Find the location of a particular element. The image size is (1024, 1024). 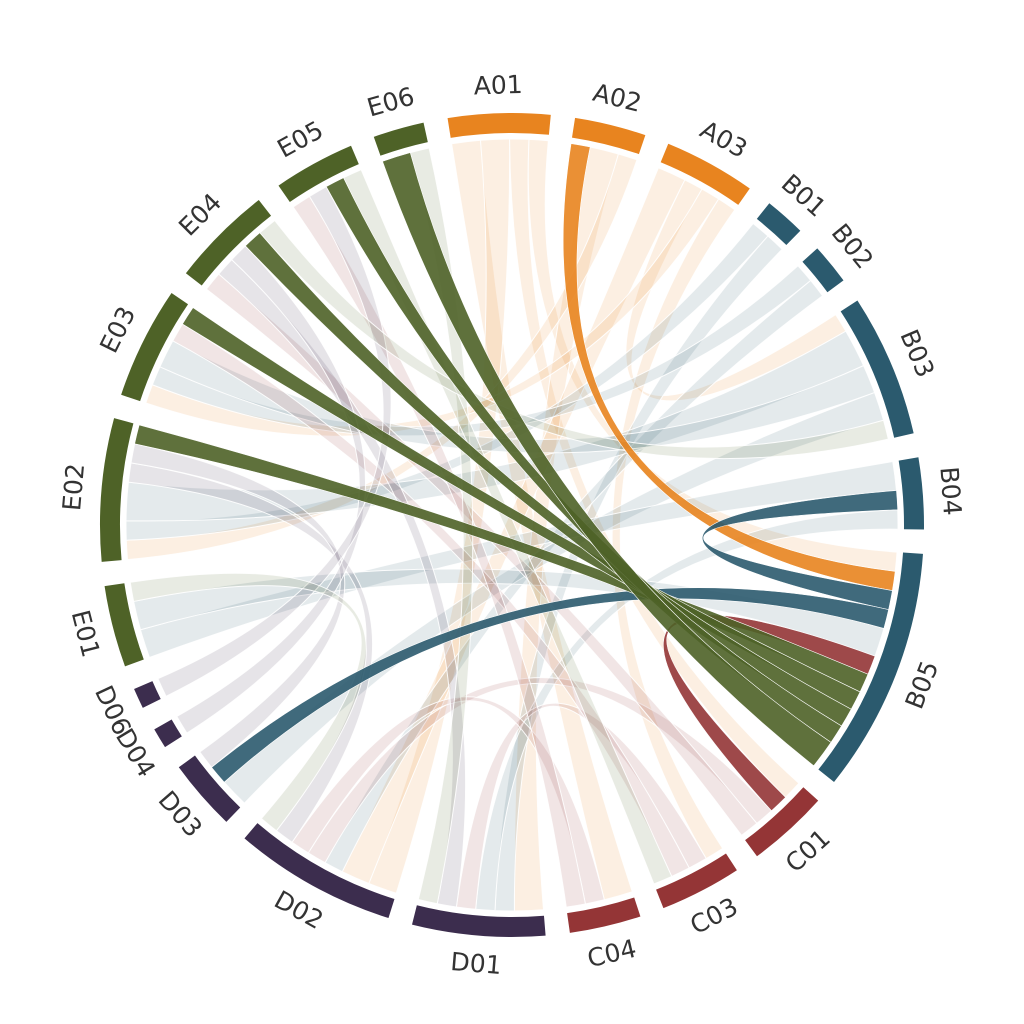

segment-arc-d01 is located at coordinates (479, 921).